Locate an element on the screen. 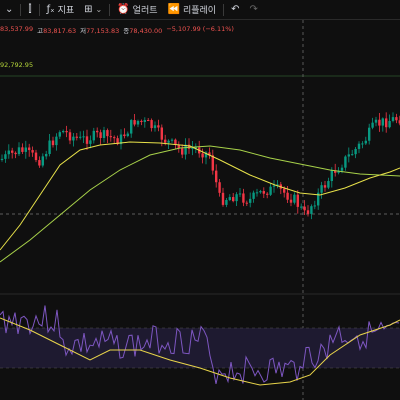  layouts-button: ⊞ ⌄ is located at coordinates (93, 10).